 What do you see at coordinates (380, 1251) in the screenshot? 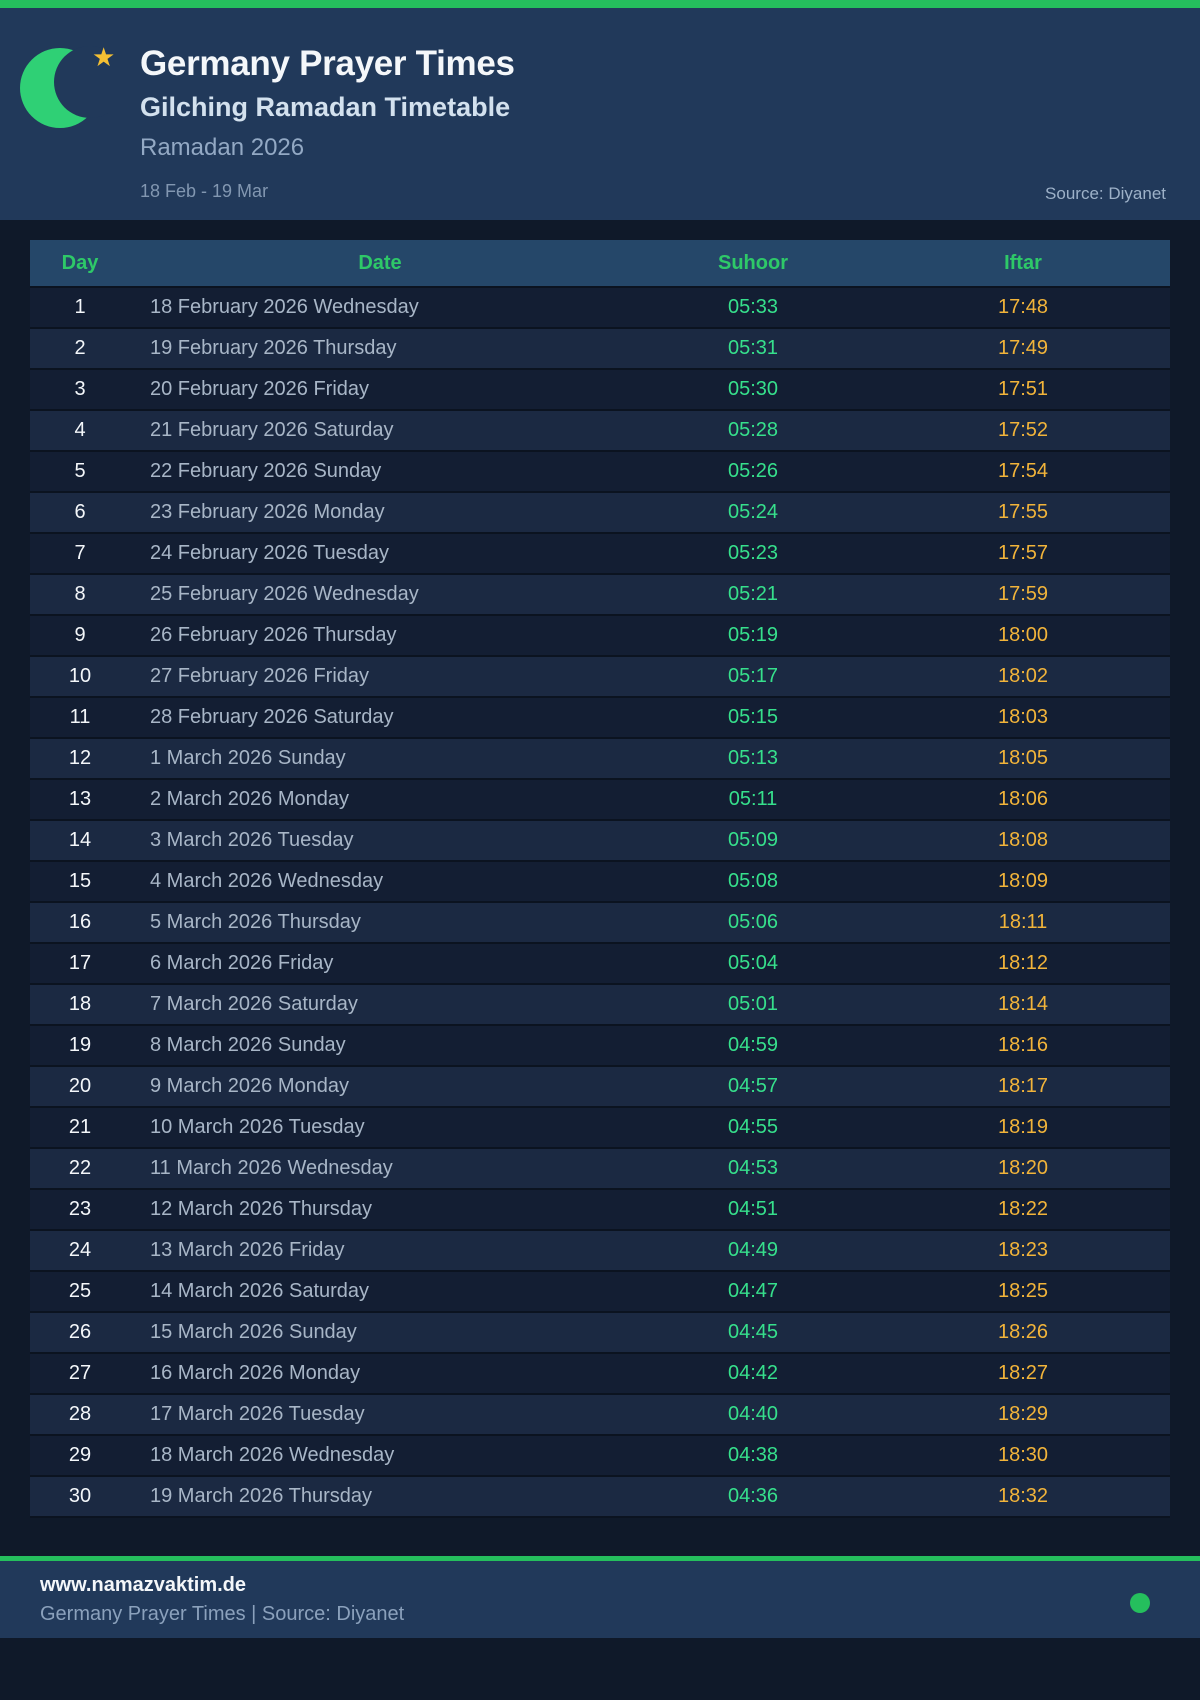
I see `date-cell: 13 March 2026 Friday` at bounding box center [380, 1251].